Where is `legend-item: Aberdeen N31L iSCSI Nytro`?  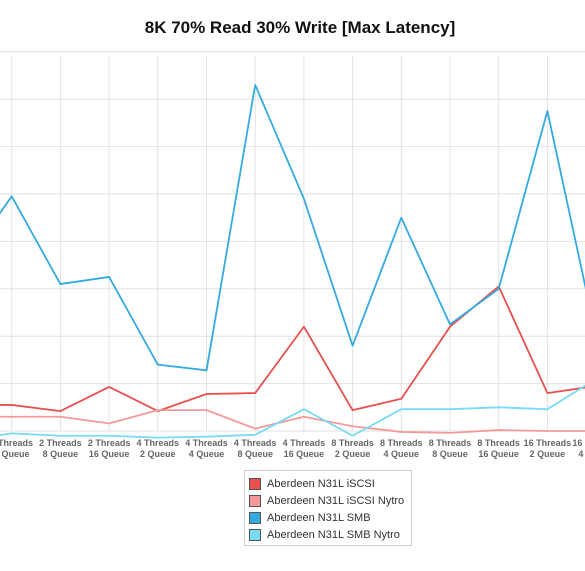
legend-item: Aberdeen N31L iSCSI Nytro is located at coordinates (330, 500).